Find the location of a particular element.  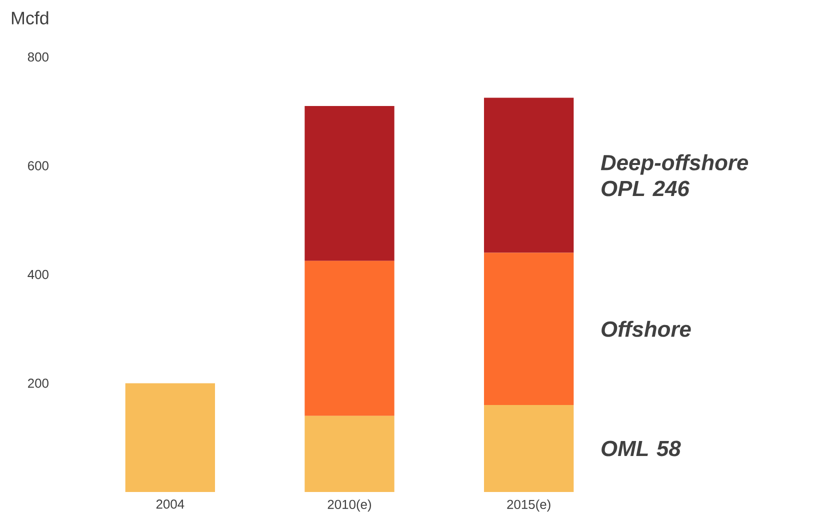

series-label: Deep-offshore OPL 246 is located at coordinates (674, 175).